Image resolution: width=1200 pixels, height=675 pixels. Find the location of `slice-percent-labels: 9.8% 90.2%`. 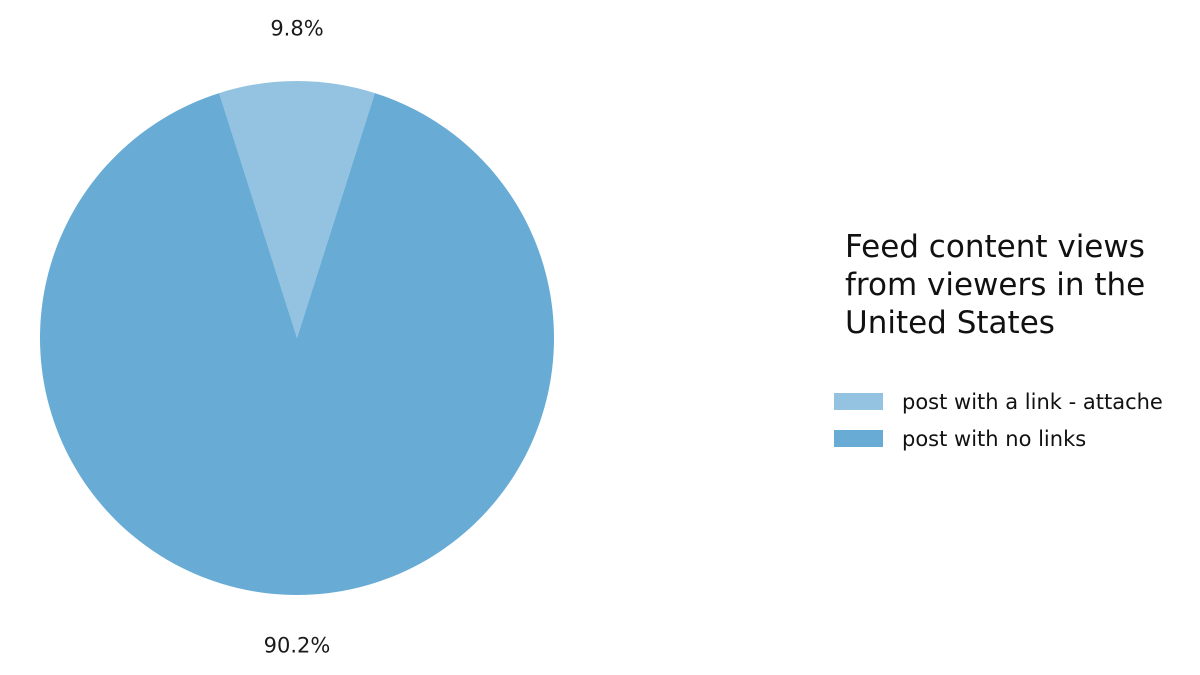

slice-percent-labels: 9.8% 90.2% is located at coordinates (297, 337).